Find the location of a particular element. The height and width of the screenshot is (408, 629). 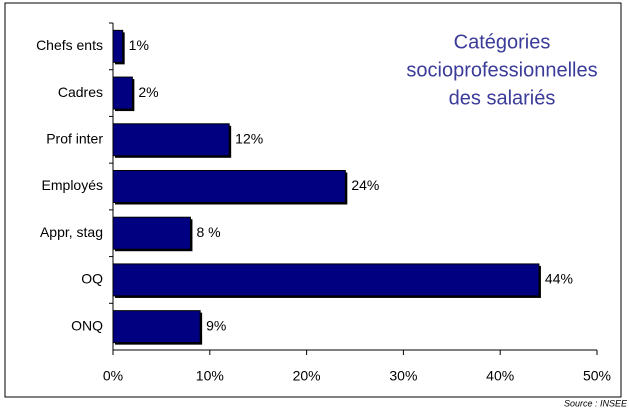

chart-title: socioprofessionnelles is located at coordinates (501, 70).